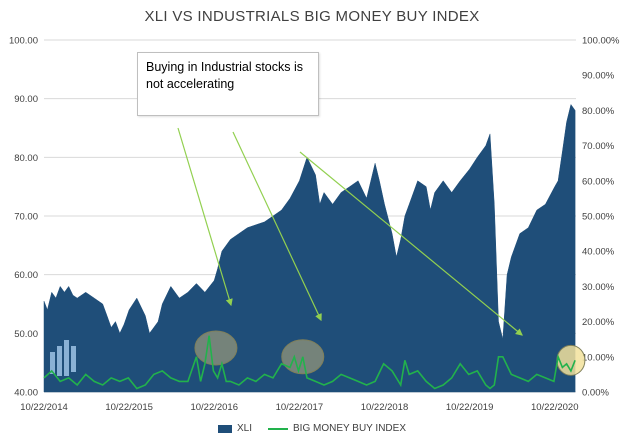 The height and width of the screenshot is (442, 624). Describe the element at coordinates (26, 393) in the screenshot. I see `y-left-tick-label: 40.00` at that location.